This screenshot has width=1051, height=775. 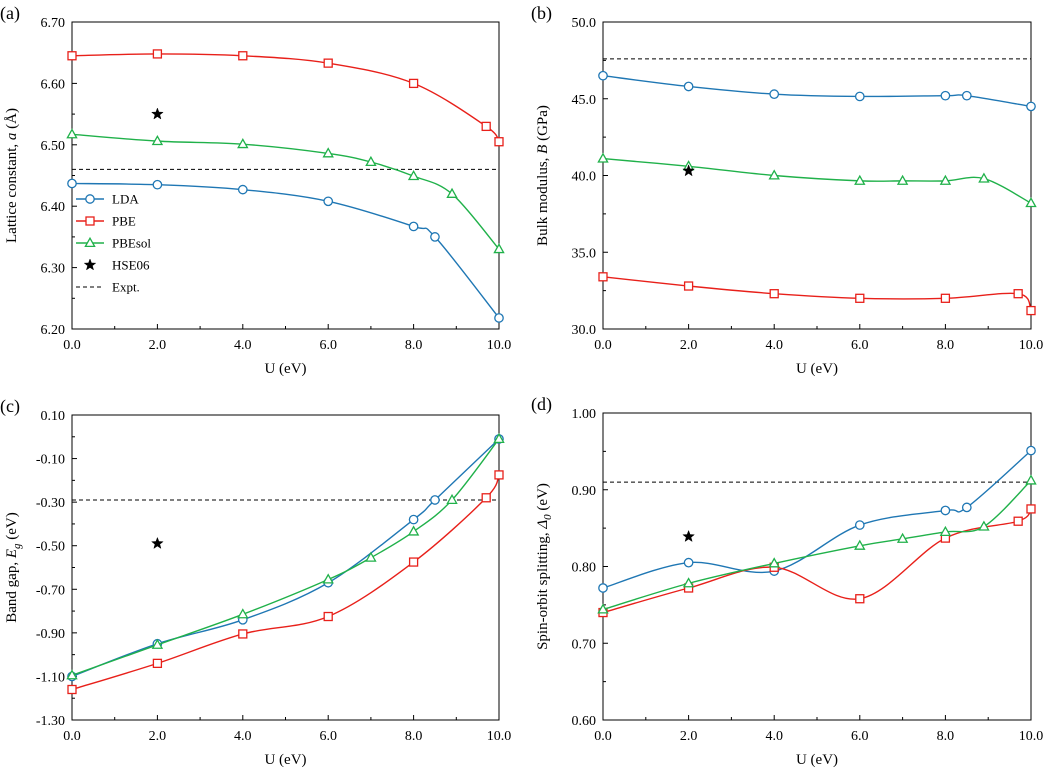 I want to click on y-axis-label: Lattice constant, a (Å), so click(x=12, y=175).